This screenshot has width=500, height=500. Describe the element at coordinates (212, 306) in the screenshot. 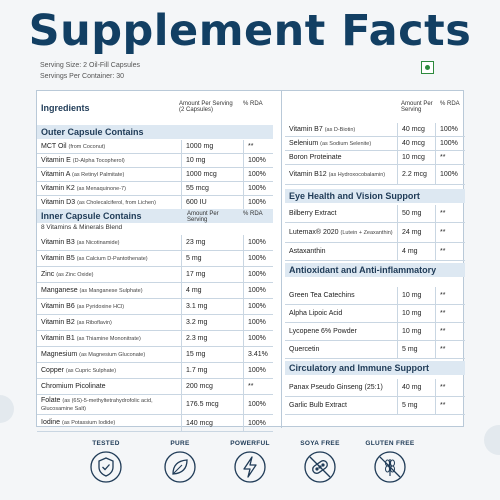

I see `amount-cell: 3.1 mg` at that location.